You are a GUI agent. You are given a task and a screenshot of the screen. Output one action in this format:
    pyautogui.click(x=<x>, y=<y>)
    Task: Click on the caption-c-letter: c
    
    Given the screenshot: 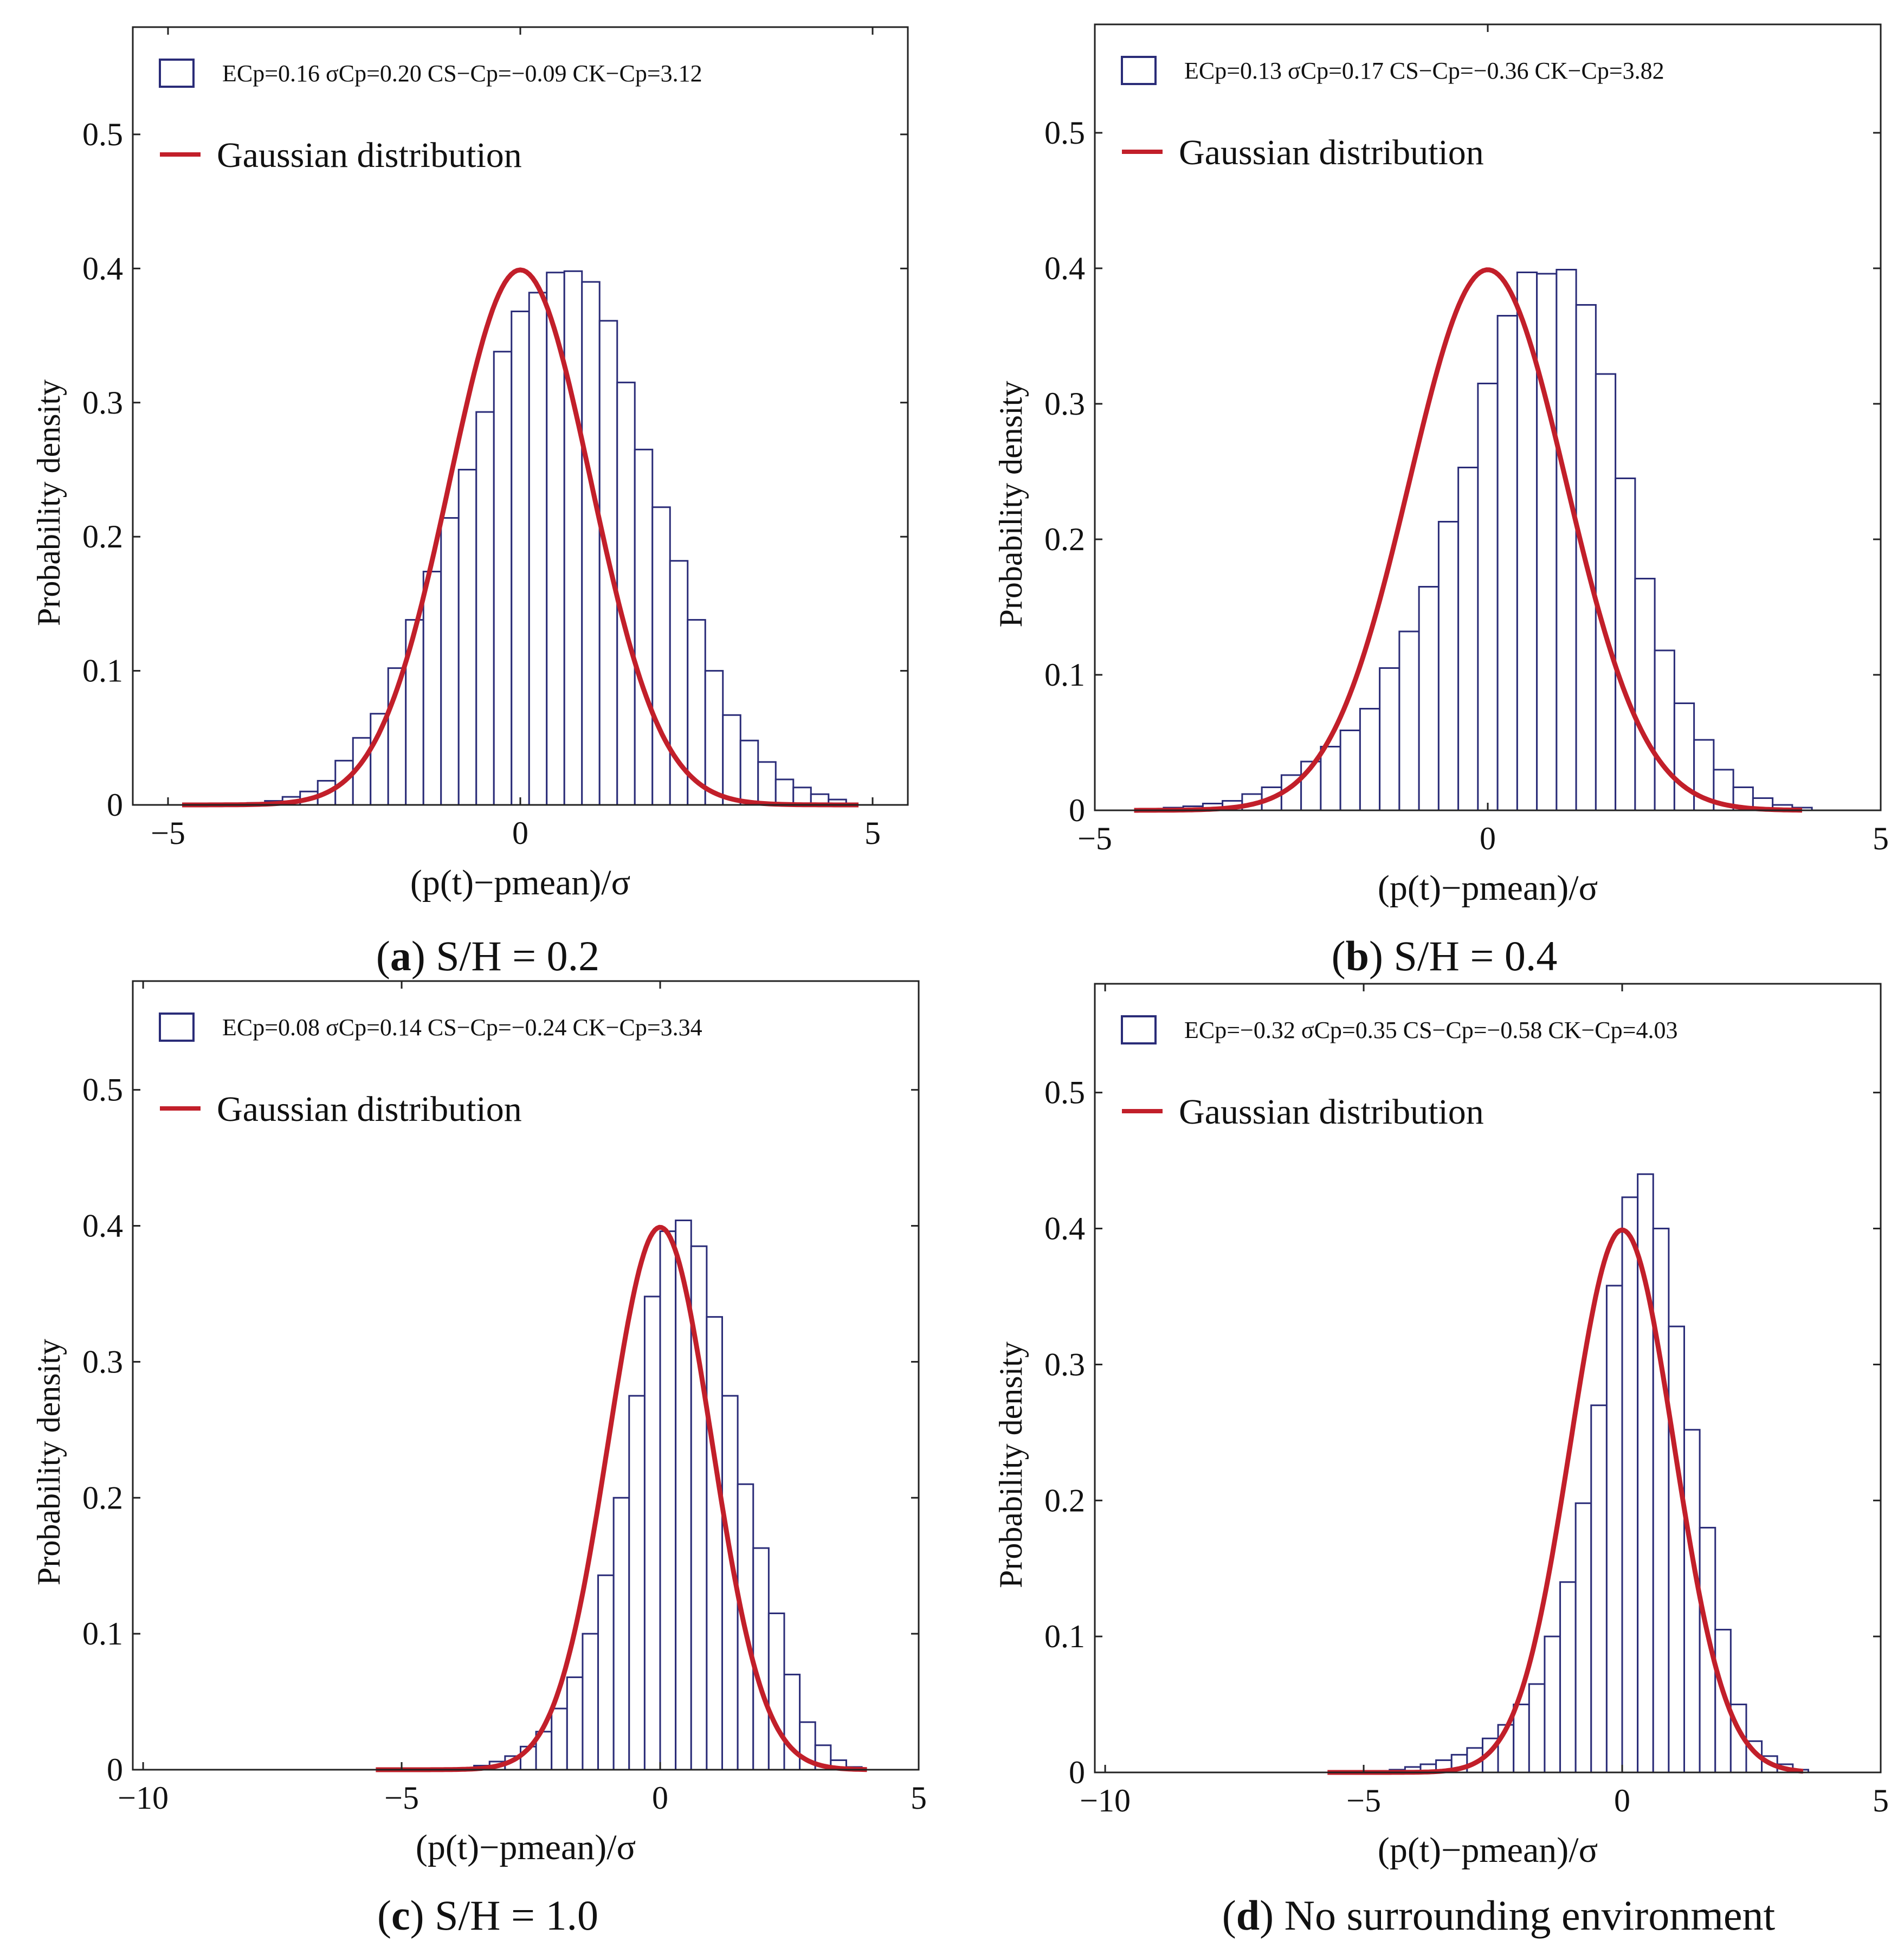 What is the action you would take?
    pyautogui.click(x=400, y=1916)
    